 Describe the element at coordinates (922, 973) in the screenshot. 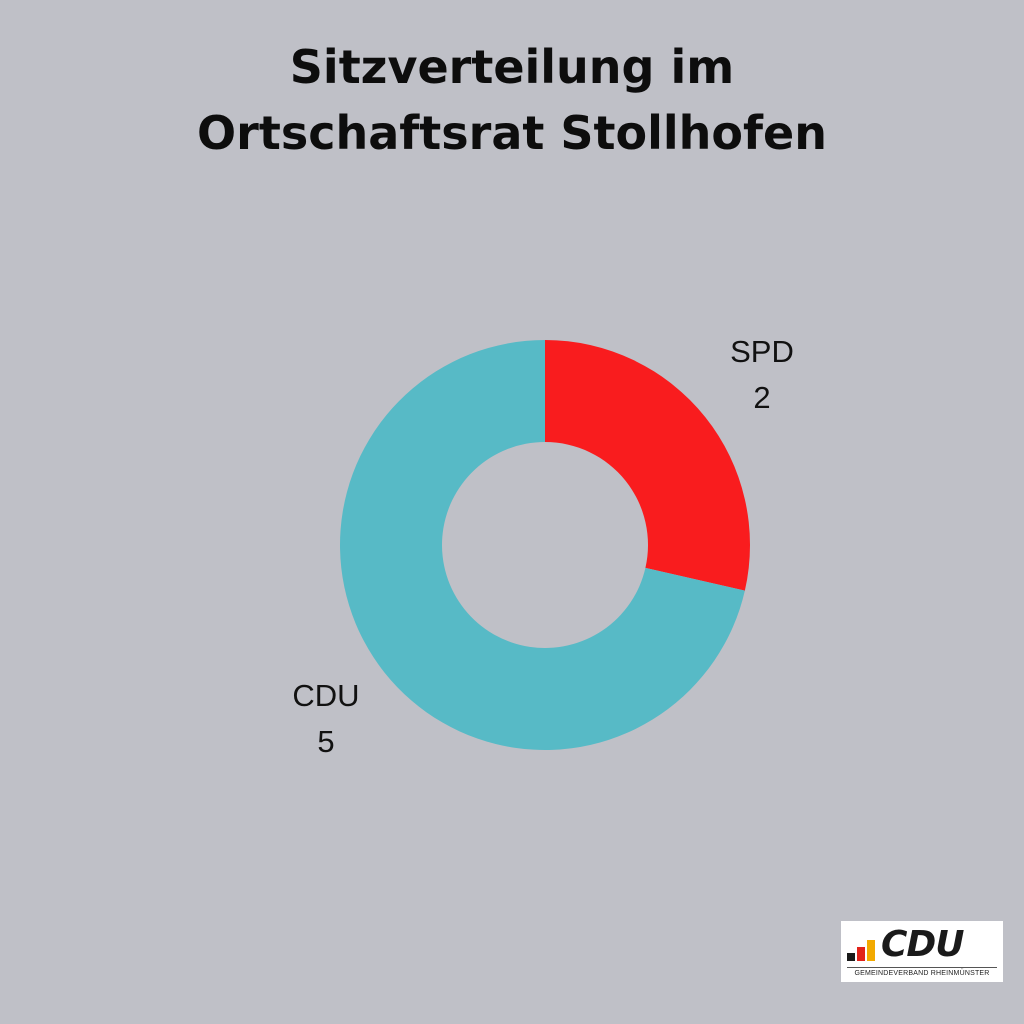

I see `logo-subtitle: GEMEINDEVERBAND RHEINMÜNSTER` at that location.